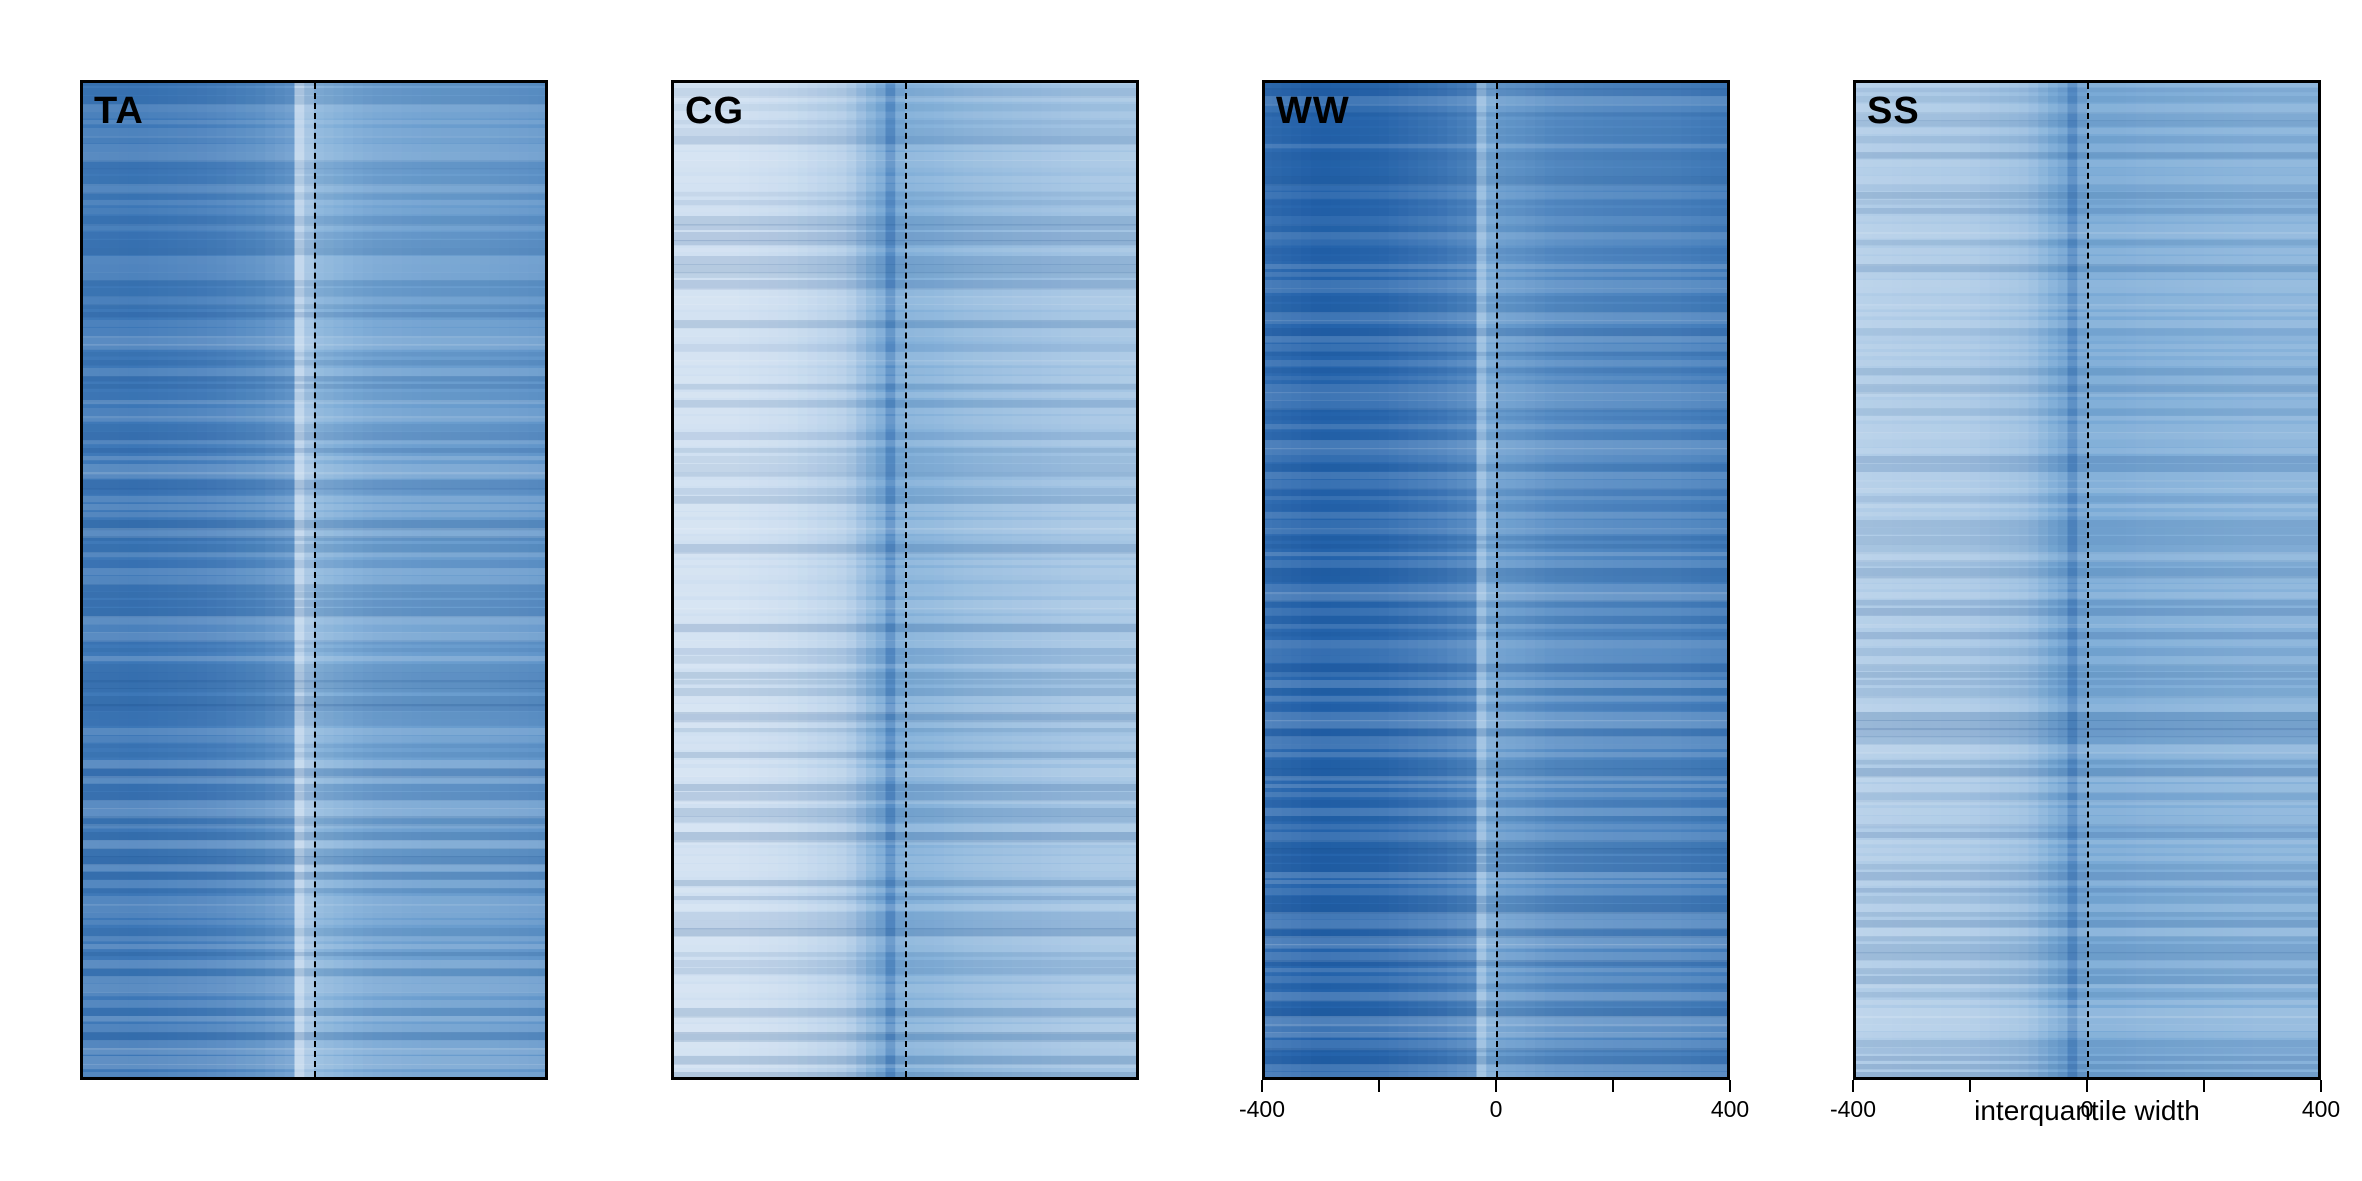  I want to click on x-tick-label: -400, so click(1853, 1109).